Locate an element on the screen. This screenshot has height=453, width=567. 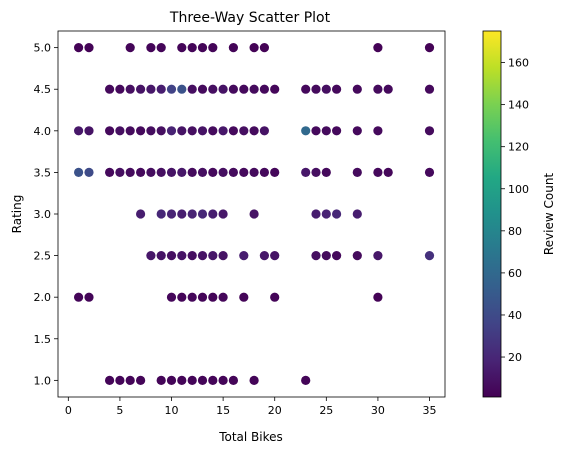
x-axis-ticks: 0 5 10 15 20 25 30 35 is located at coordinates (251, 407).